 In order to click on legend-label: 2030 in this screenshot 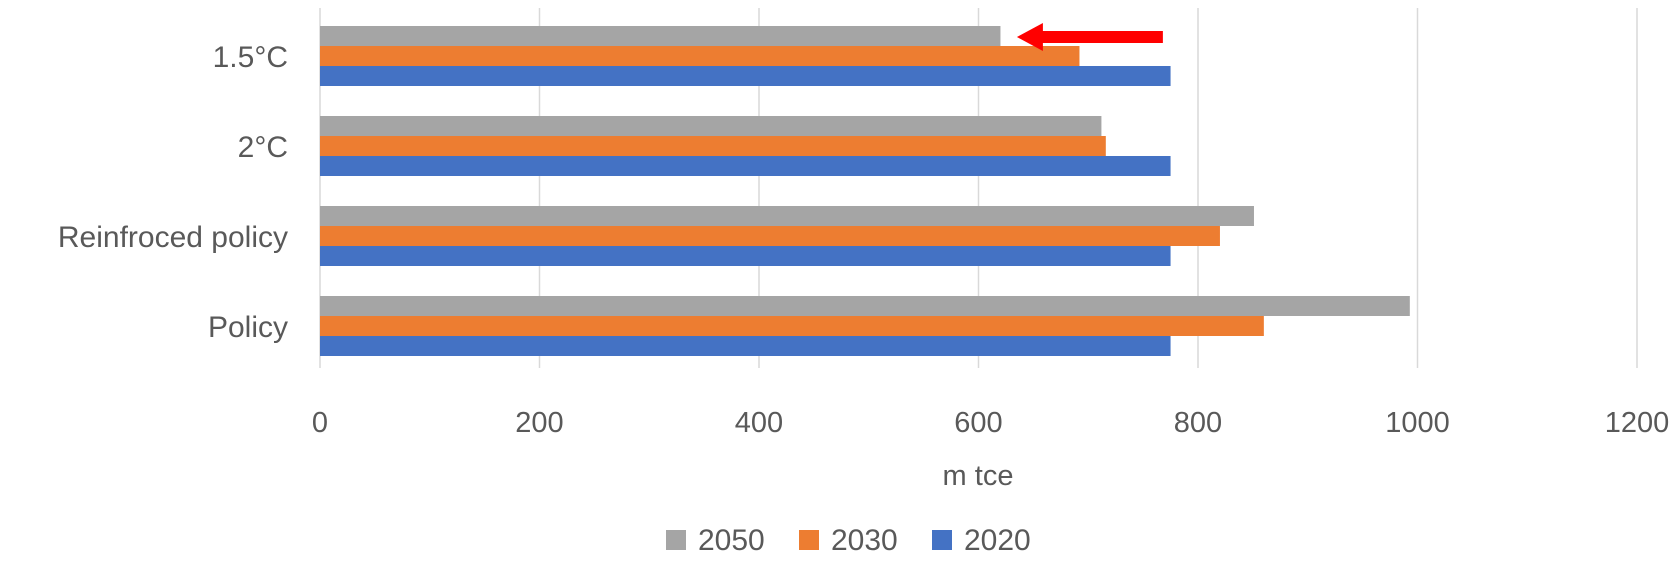, I will do `click(864, 540)`.